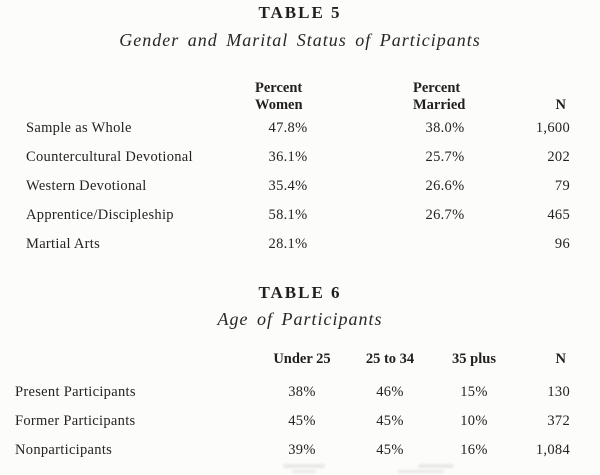  I want to click on cell-35-plus: 10%, so click(474, 421).